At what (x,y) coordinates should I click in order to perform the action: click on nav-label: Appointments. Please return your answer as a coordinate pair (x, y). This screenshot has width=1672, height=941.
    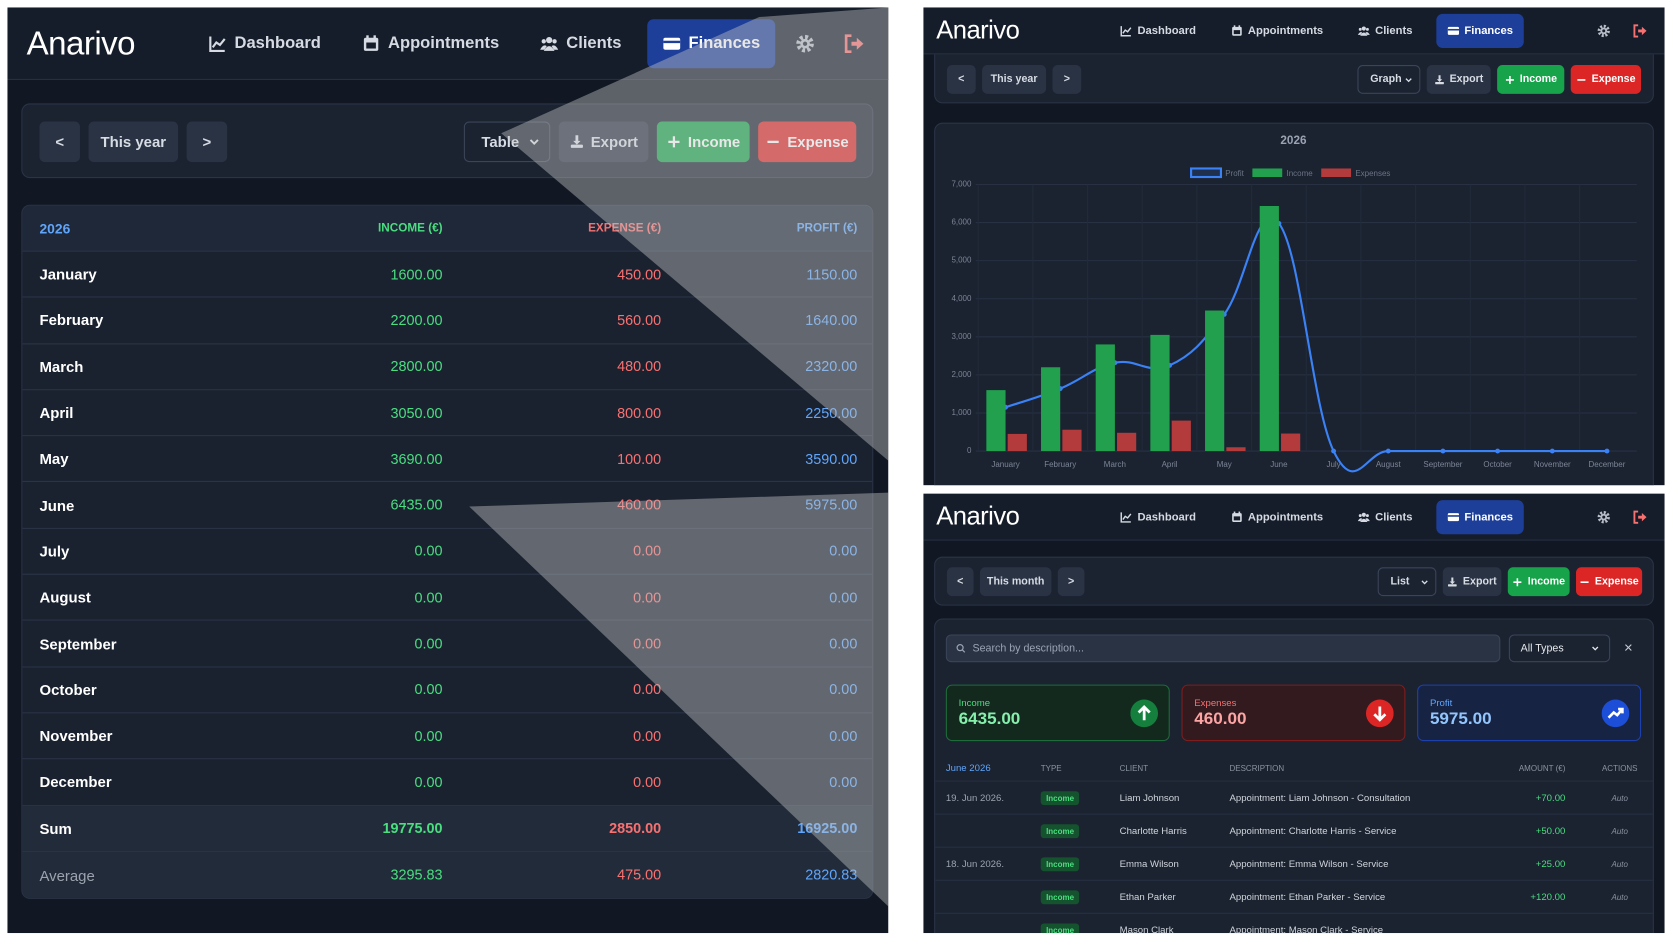
    Looking at the image, I should click on (1285, 517).